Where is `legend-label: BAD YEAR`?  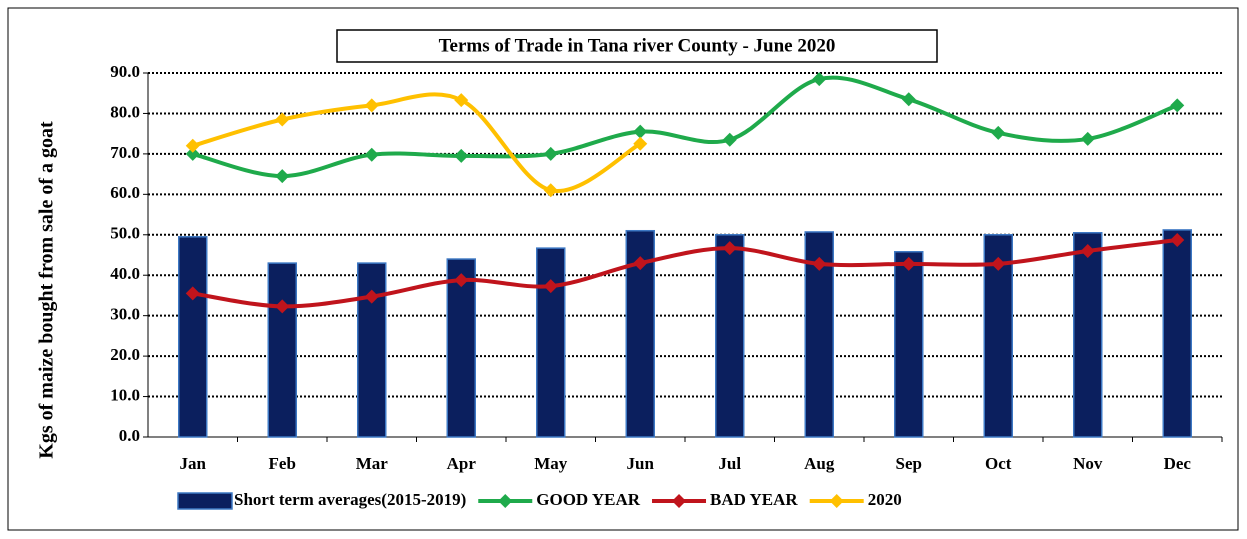 legend-label: BAD YEAR is located at coordinates (754, 499).